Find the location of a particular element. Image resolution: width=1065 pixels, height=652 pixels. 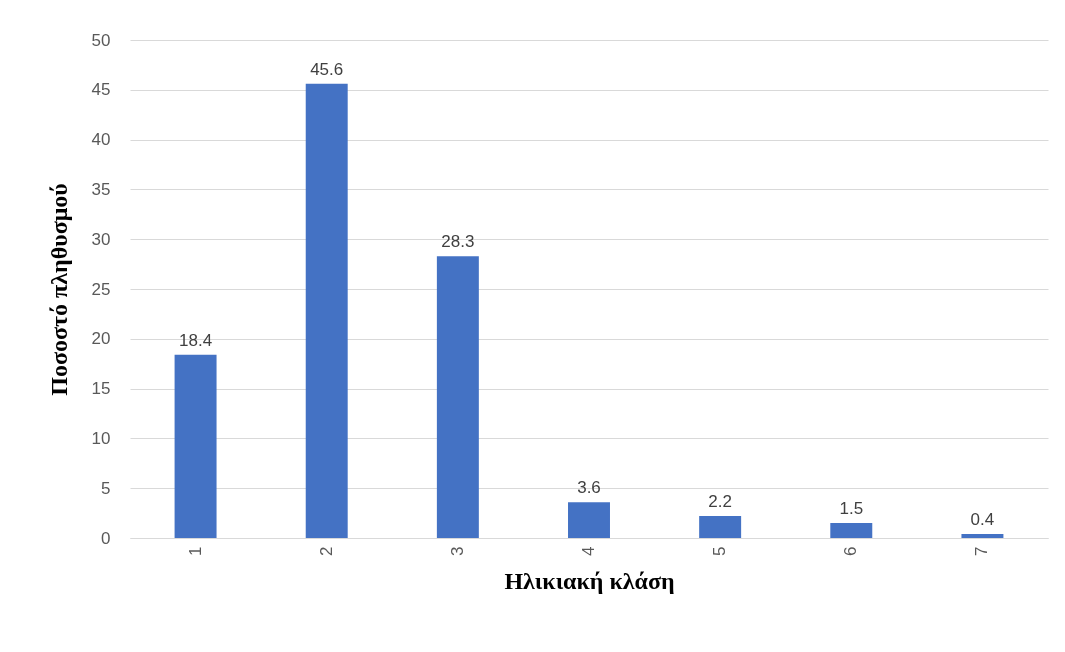

y-tick-label: 5 is located at coordinates (106, 488).